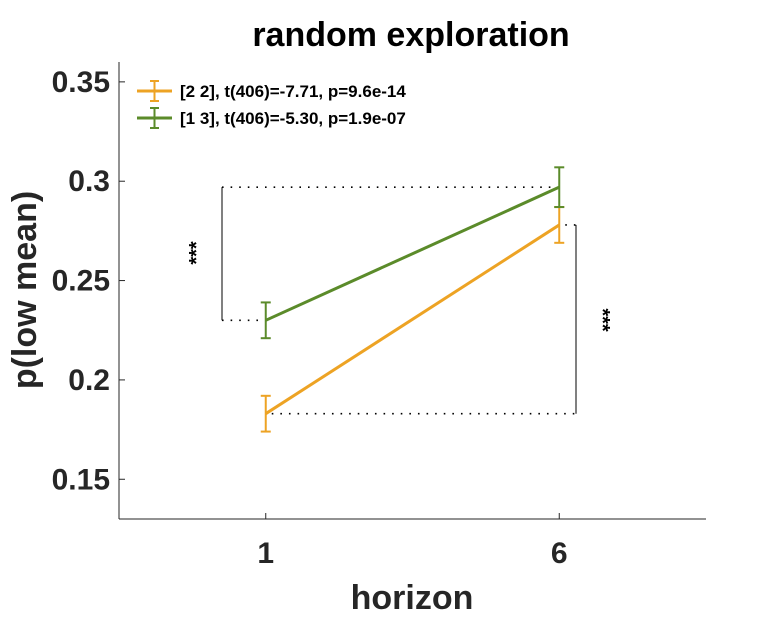  What do you see at coordinates (265, 553) in the screenshot?
I see `x-tick-label: 1` at bounding box center [265, 553].